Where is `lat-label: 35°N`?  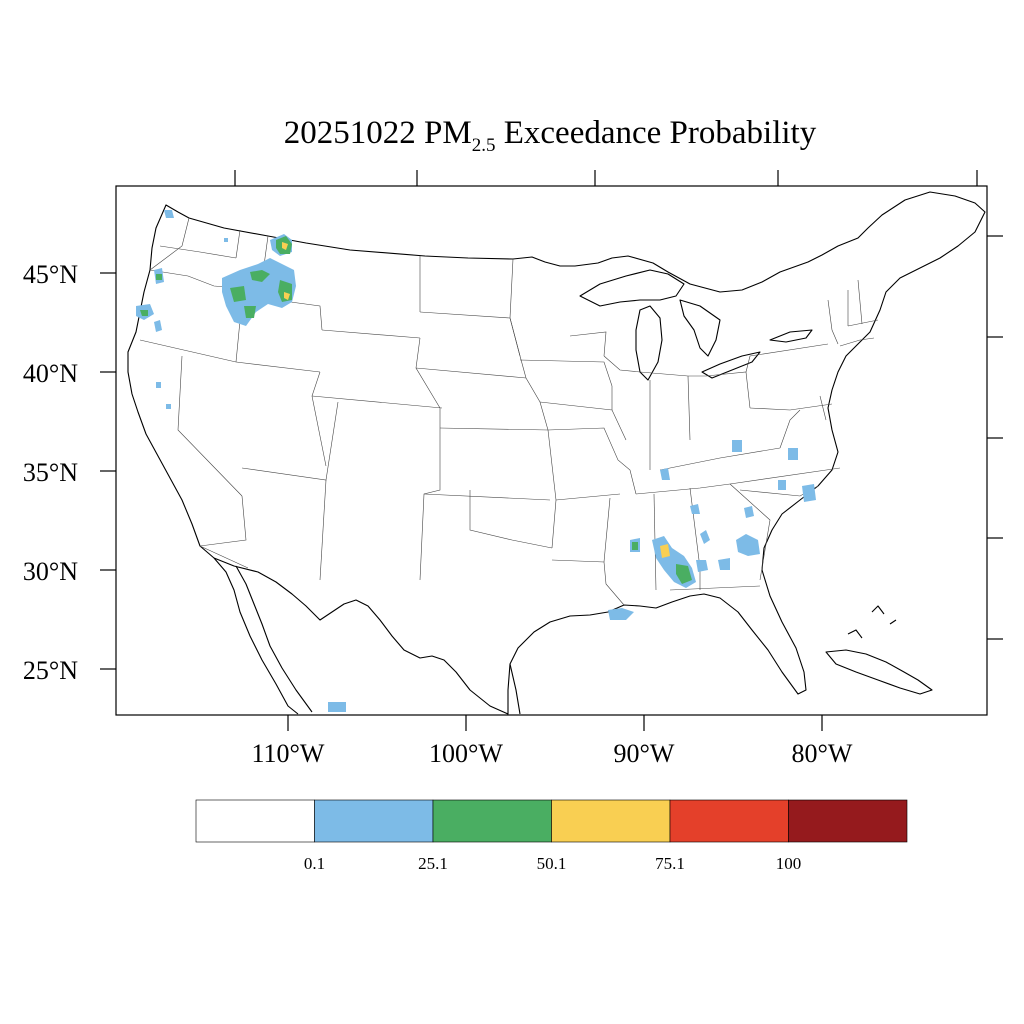
lat-label: 35°N is located at coordinates (50, 472).